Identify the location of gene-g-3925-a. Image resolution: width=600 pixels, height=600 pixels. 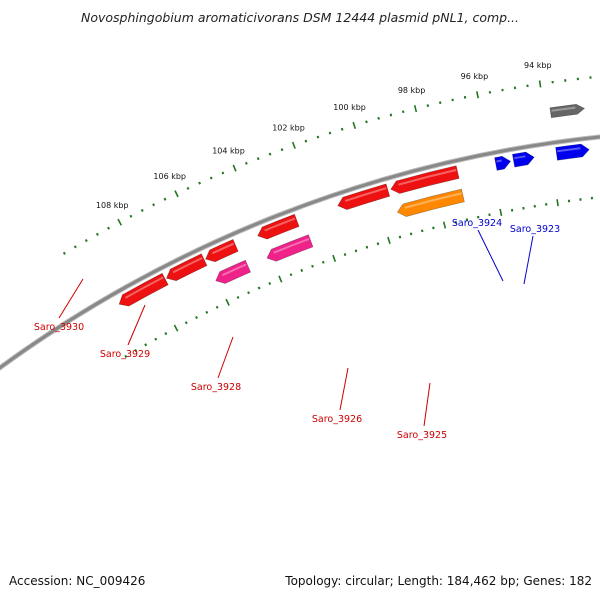
(425, 179).